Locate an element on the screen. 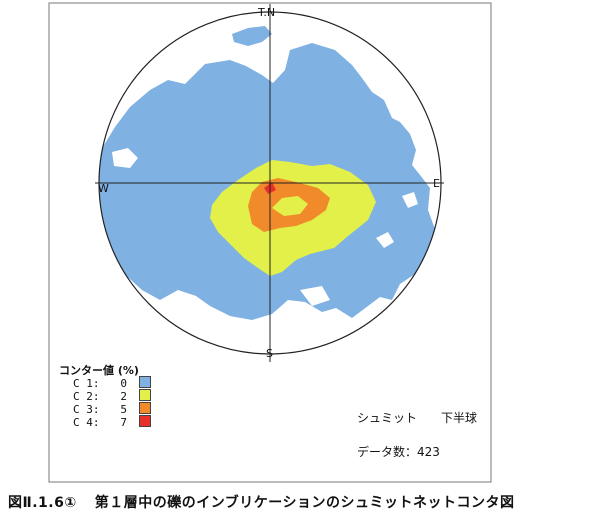 This screenshot has width=604, height=520. legend-code: C 3: is located at coordinates (86, 409).